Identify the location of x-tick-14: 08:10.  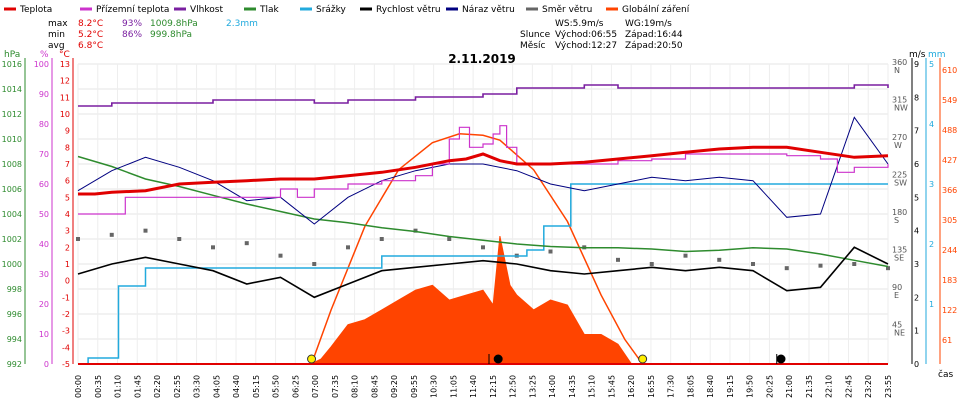
(355, 386).